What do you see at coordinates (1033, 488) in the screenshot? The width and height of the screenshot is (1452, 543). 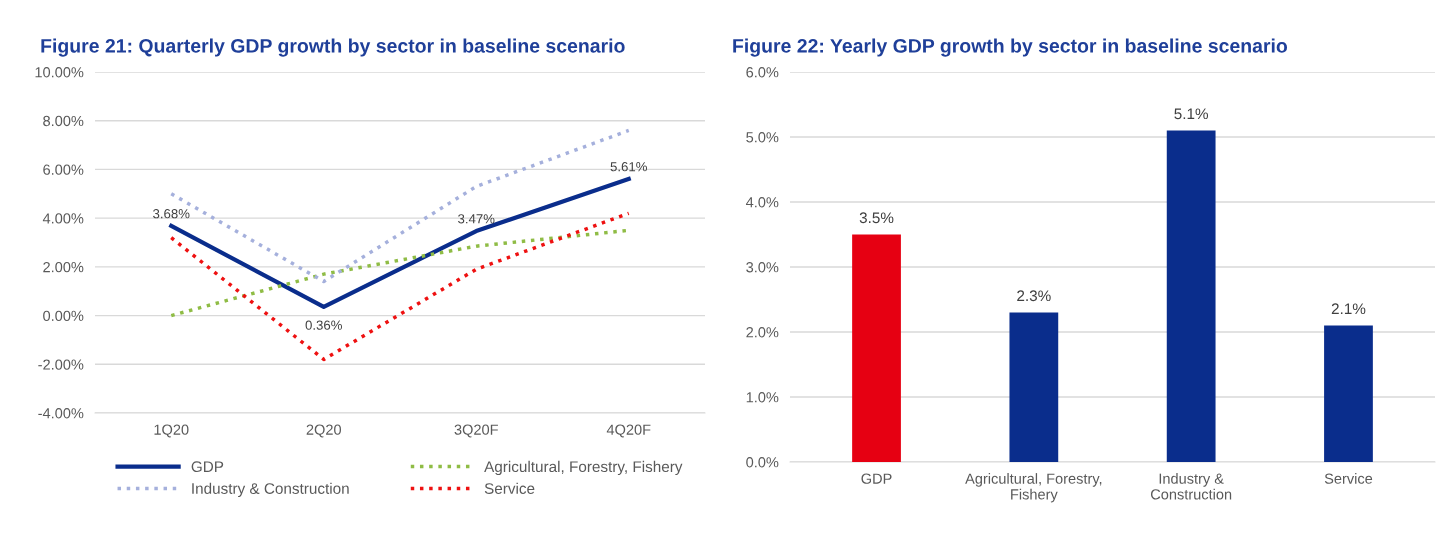 I see `x-tick-label: Agricultural, Forestry, Fishery` at bounding box center [1033, 488].